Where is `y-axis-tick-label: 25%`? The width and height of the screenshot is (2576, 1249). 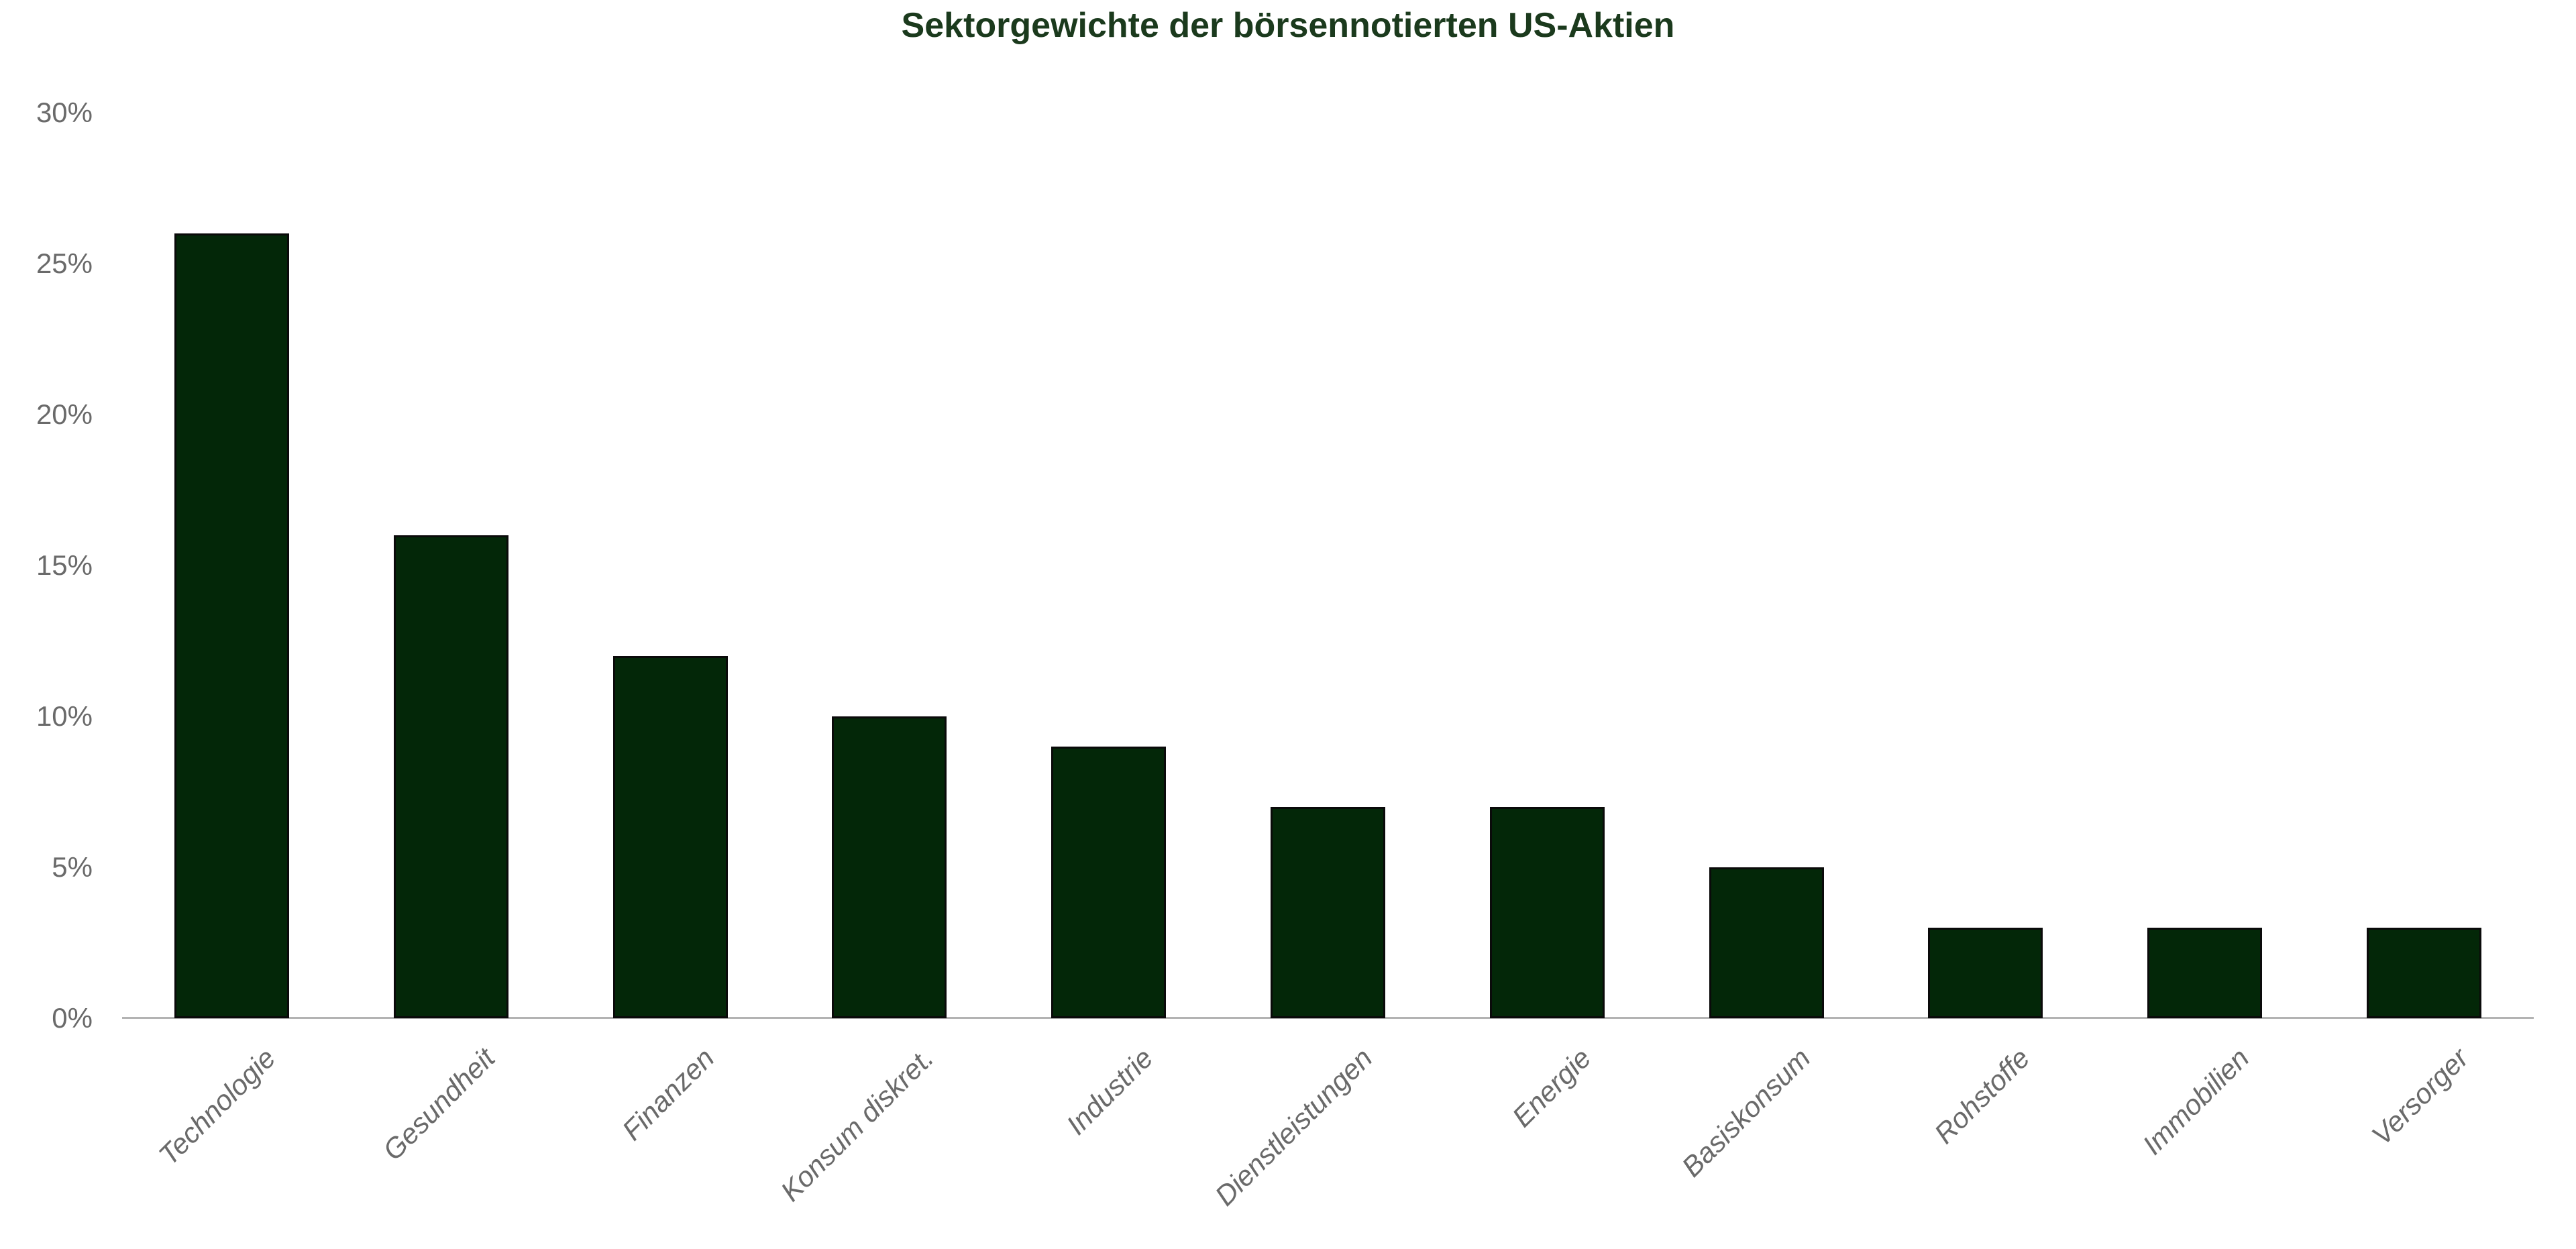 y-axis-tick-label: 25% is located at coordinates (64, 264).